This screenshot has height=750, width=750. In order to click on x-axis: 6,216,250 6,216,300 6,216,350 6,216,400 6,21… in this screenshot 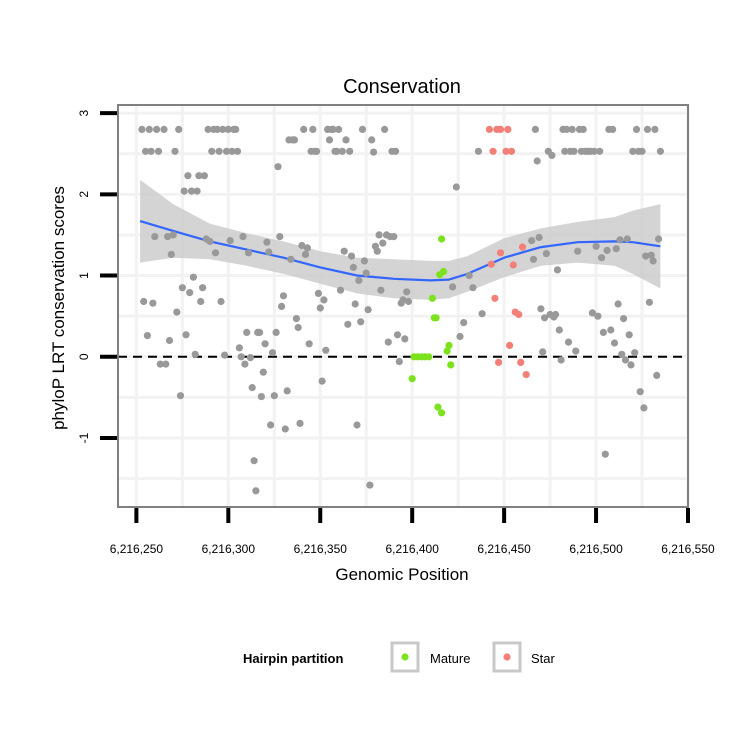, I will do `click(412, 532)`.